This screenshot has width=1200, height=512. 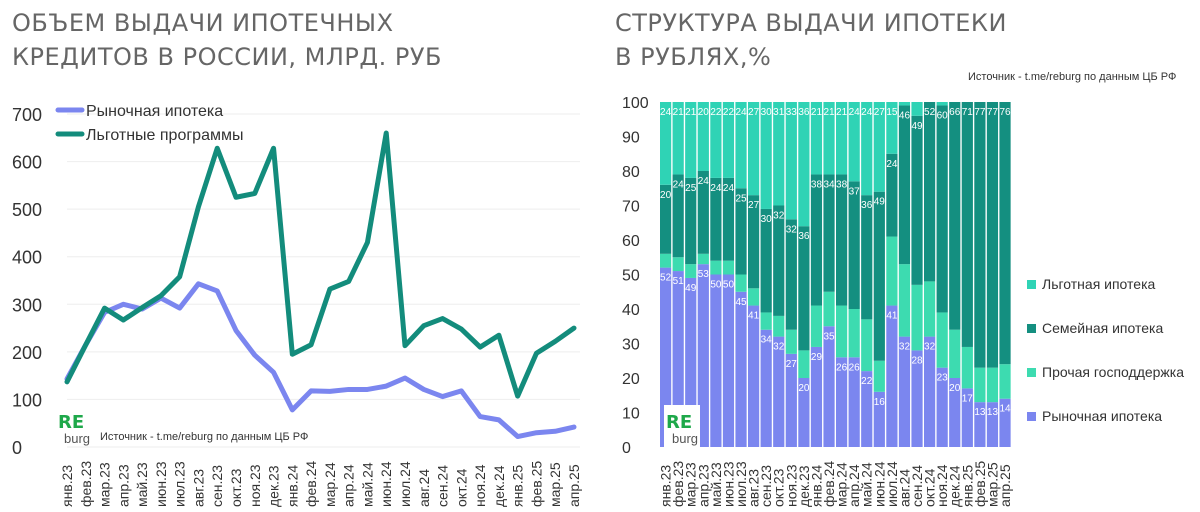 What do you see at coordinates (691, 484) in the screenshot?
I see `right-x-tick-label: мар.23` at bounding box center [691, 484].